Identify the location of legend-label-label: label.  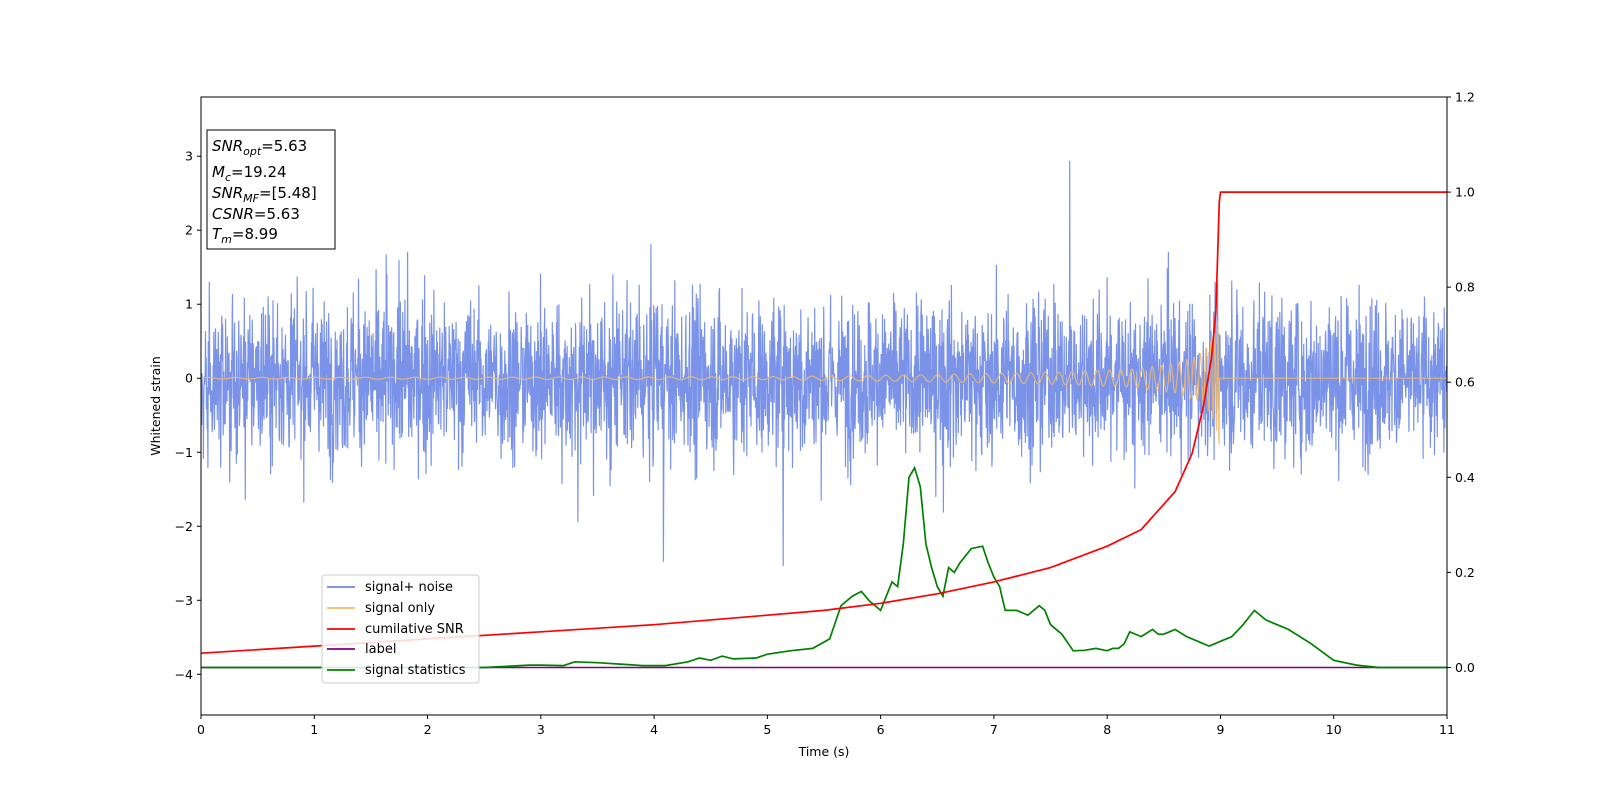
(380, 649).